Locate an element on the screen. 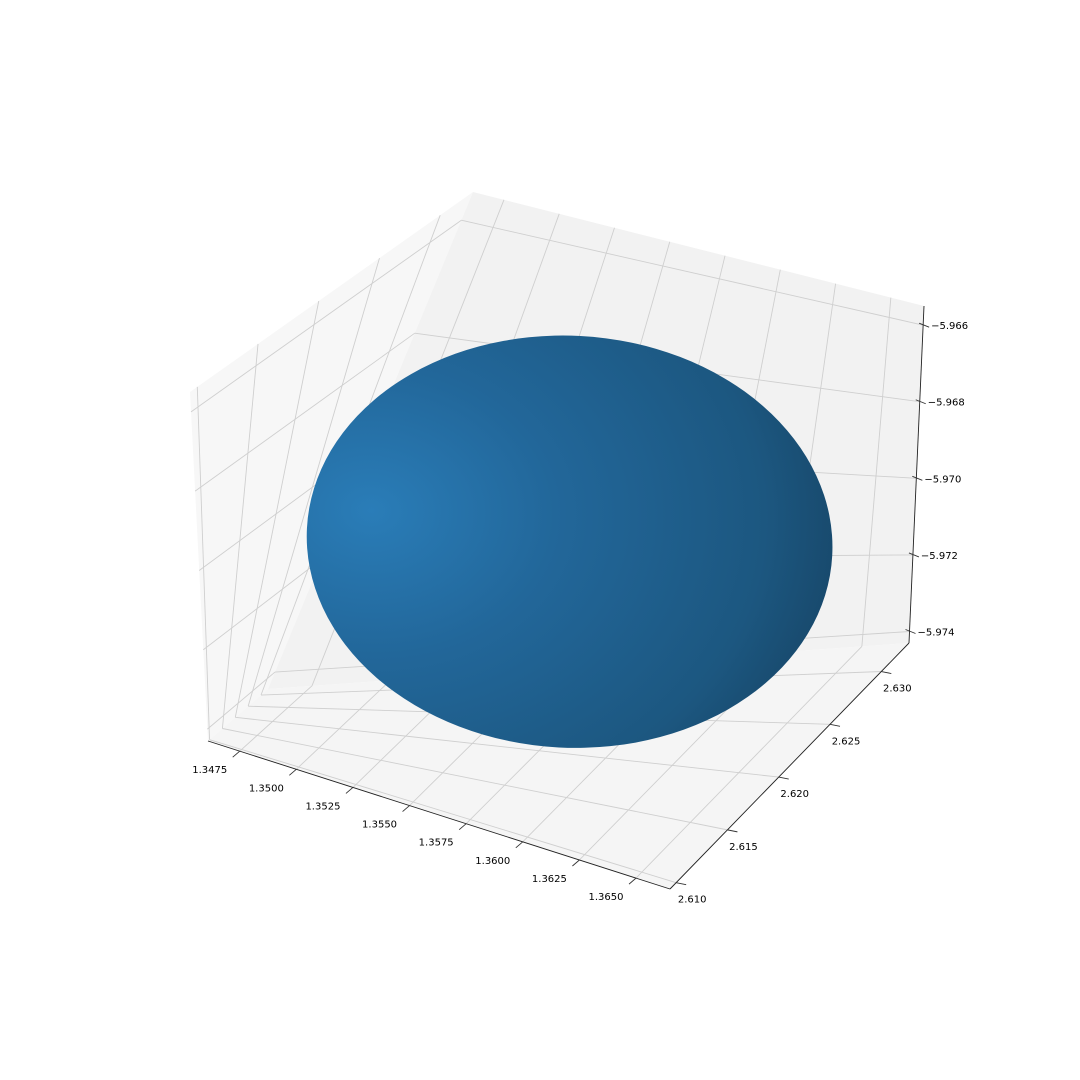 The width and height of the screenshot is (1080, 1080). y-axis-line is located at coordinates (789, 766).